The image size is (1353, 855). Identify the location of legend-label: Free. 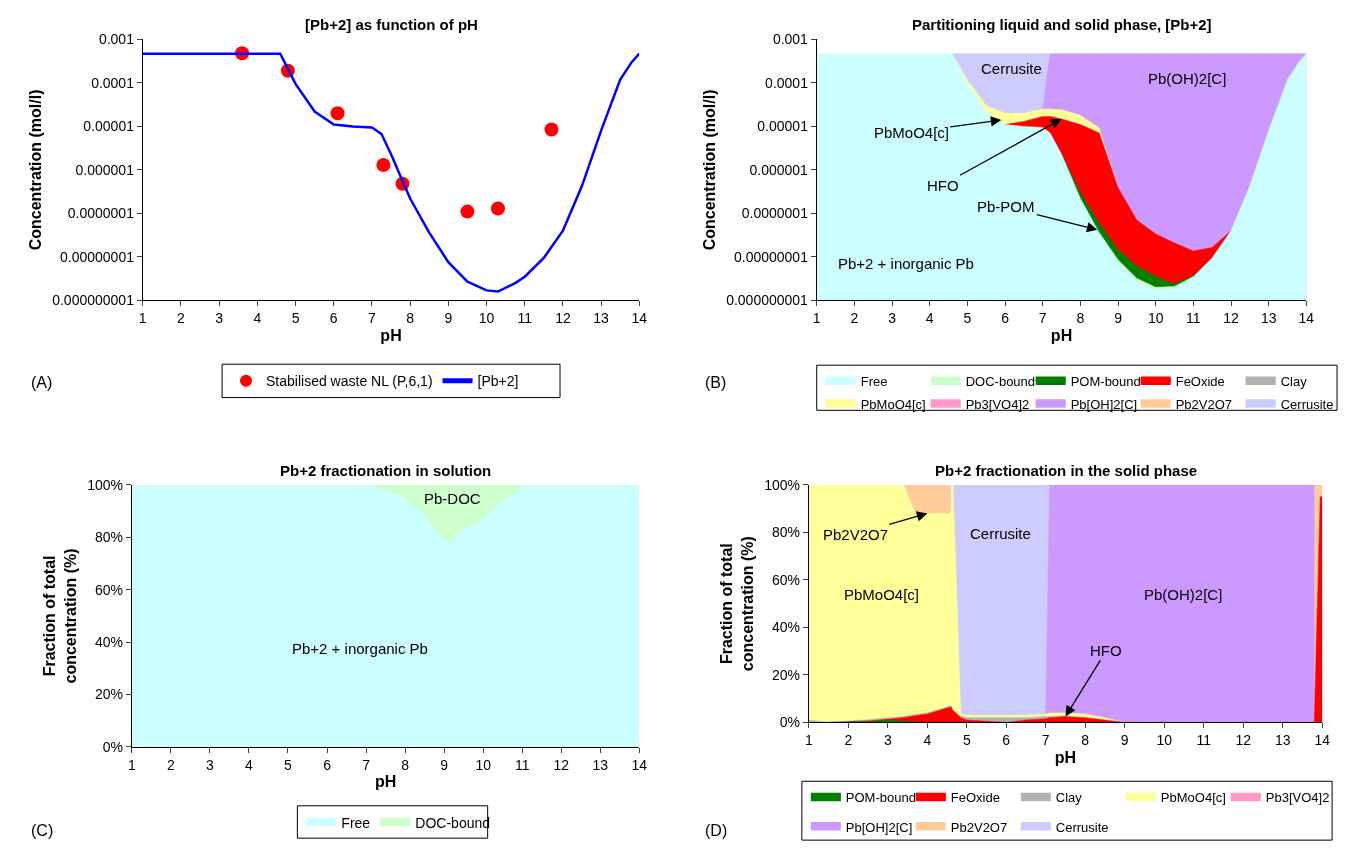
(874, 382).